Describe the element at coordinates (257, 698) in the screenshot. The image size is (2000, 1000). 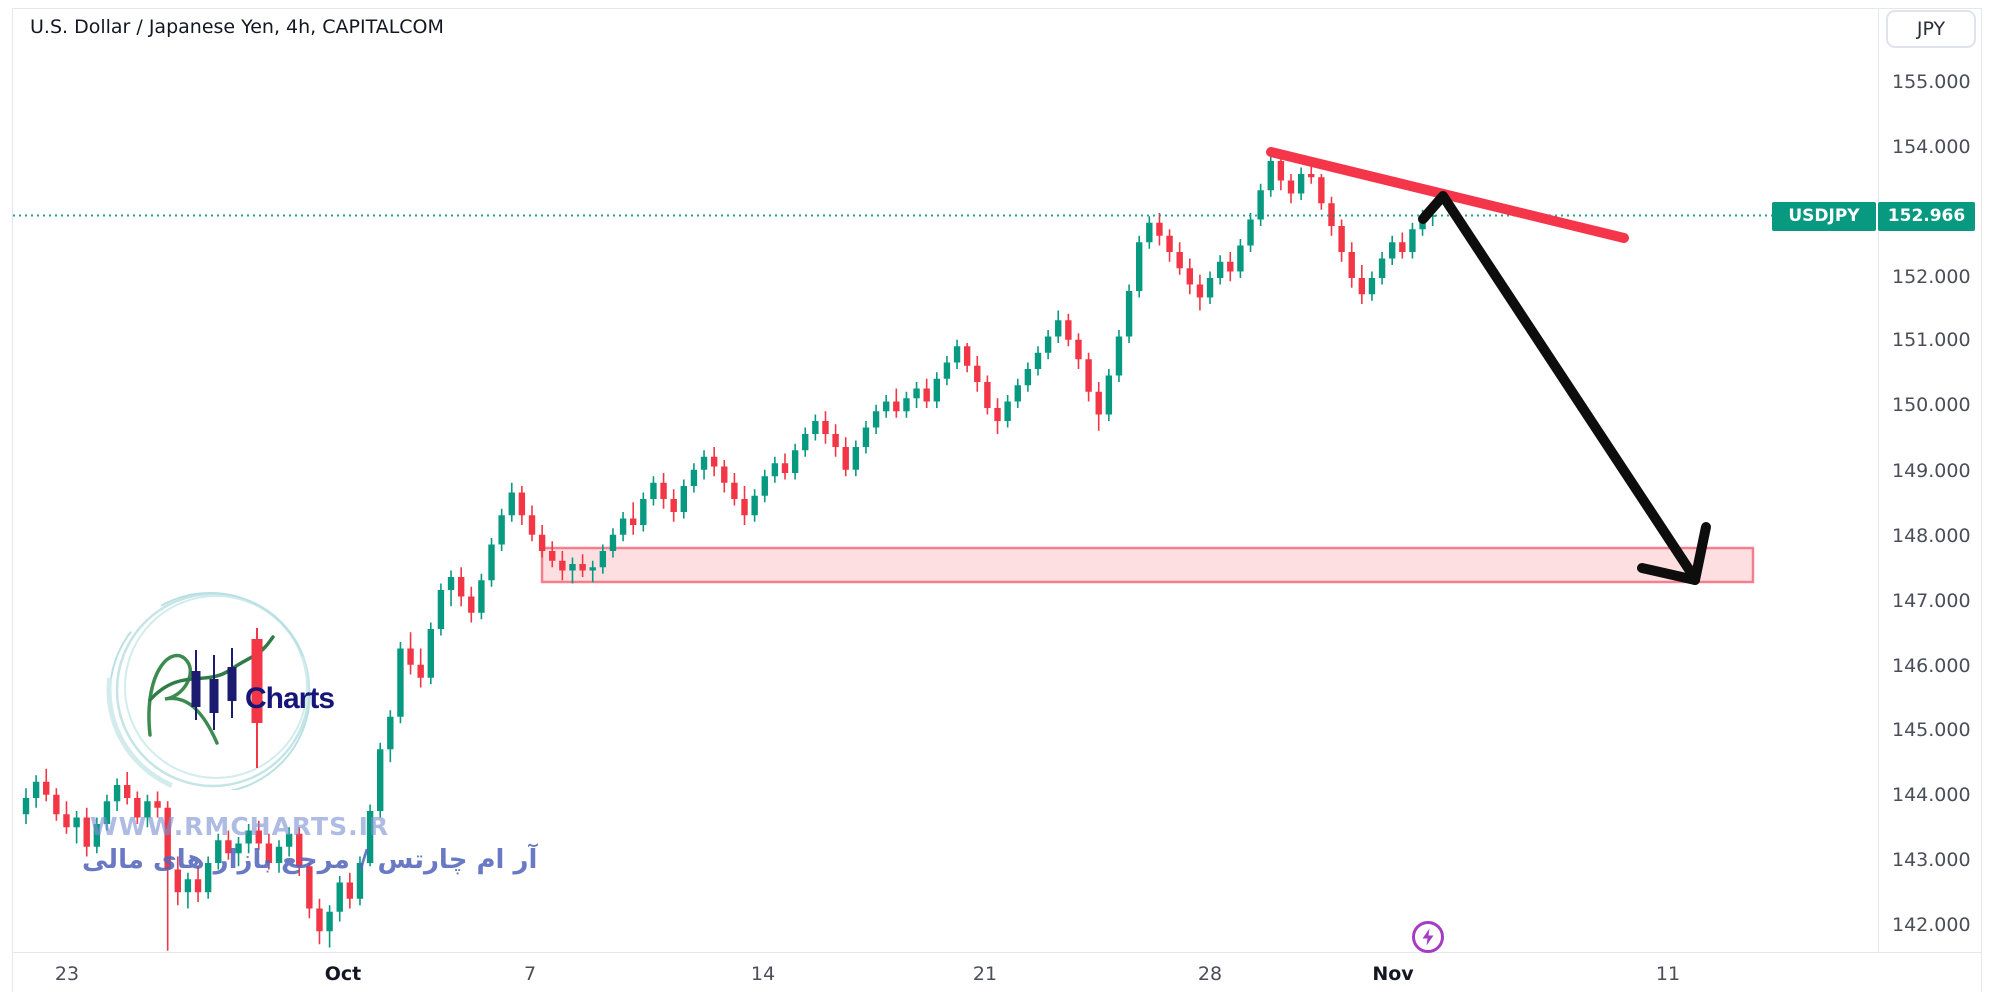
I see `logo-candle-red` at that location.